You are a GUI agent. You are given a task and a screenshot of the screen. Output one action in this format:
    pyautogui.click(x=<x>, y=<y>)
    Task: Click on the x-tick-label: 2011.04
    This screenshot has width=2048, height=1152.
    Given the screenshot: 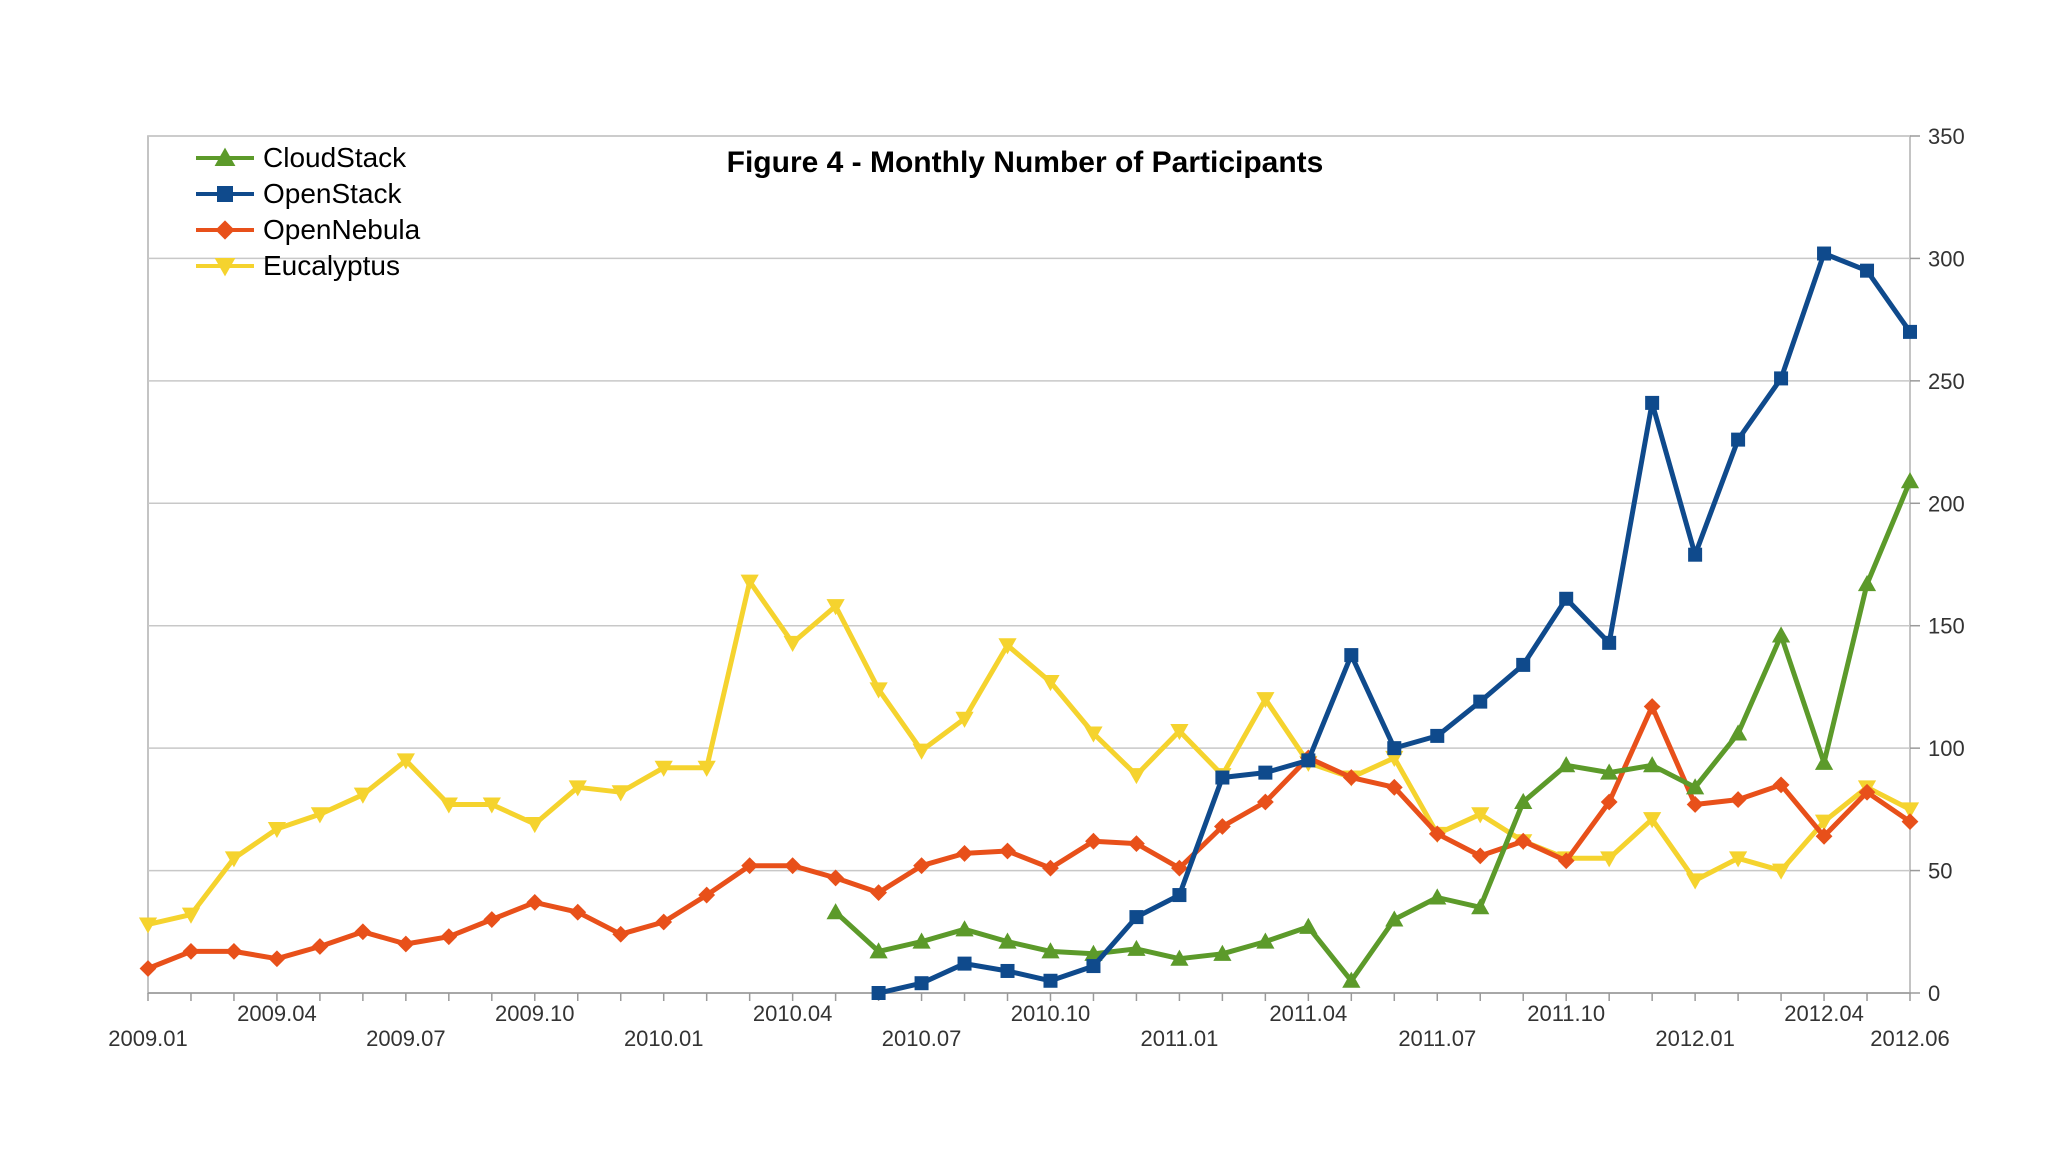 What is the action you would take?
    pyautogui.click(x=1308, y=1013)
    